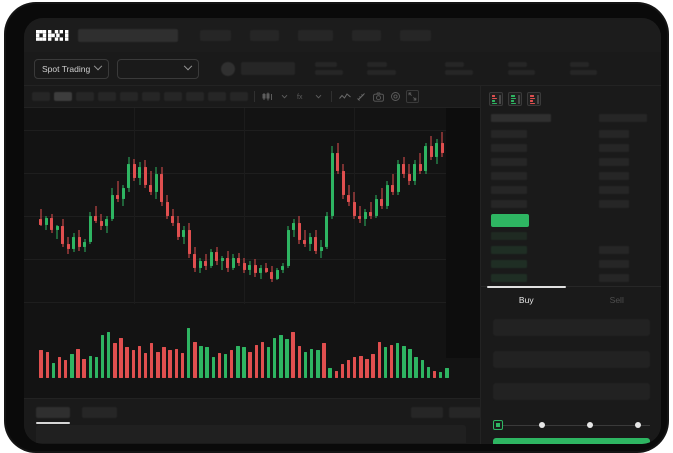 The width and height of the screenshot is (673, 453). Describe the element at coordinates (571, 391) in the screenshot. I see `amount-field` at that location.